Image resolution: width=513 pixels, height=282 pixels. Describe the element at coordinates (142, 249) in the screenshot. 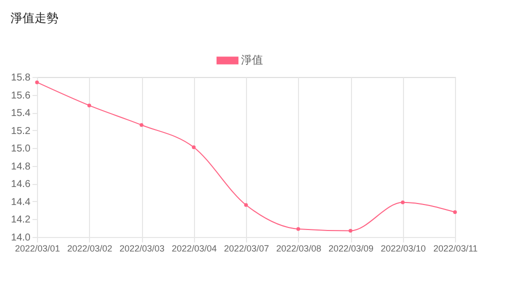

I see `x-tick-label: 2022/03/03` at that location.